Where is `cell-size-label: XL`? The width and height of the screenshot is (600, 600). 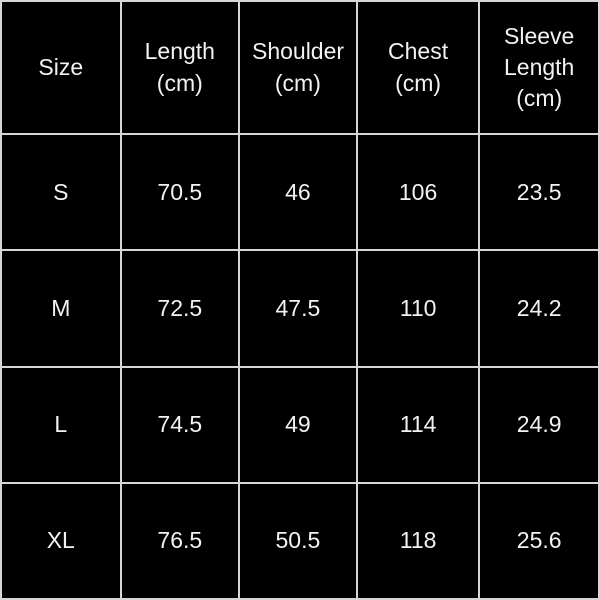 cell-size-label: XL is located at coordinates (61, 540).